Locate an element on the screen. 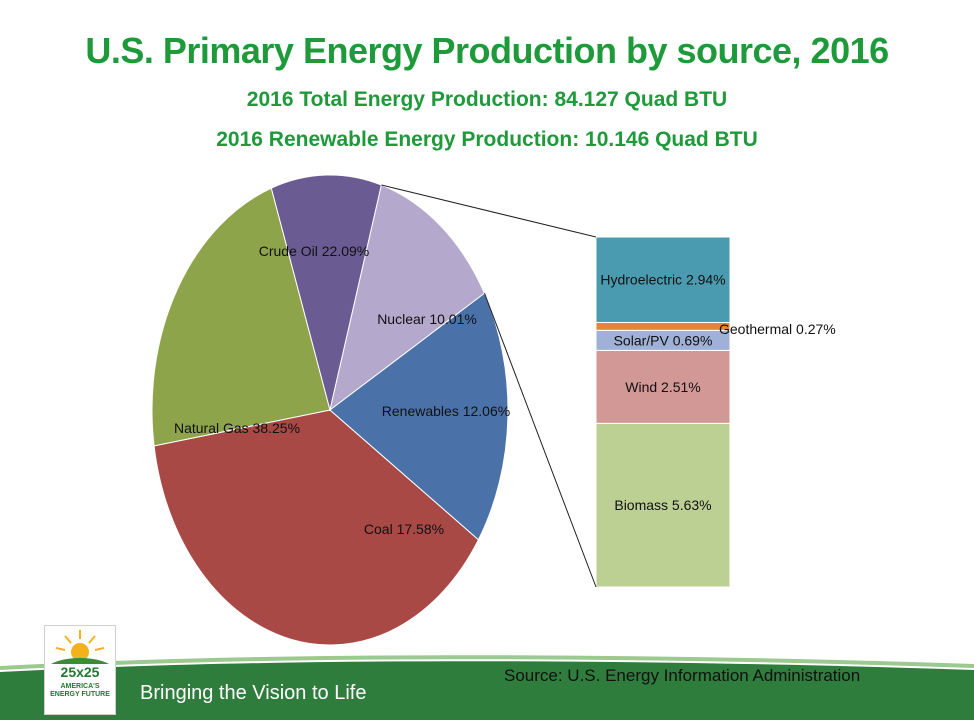  breakdown-segment-wind is located at coordinates (663, 386).